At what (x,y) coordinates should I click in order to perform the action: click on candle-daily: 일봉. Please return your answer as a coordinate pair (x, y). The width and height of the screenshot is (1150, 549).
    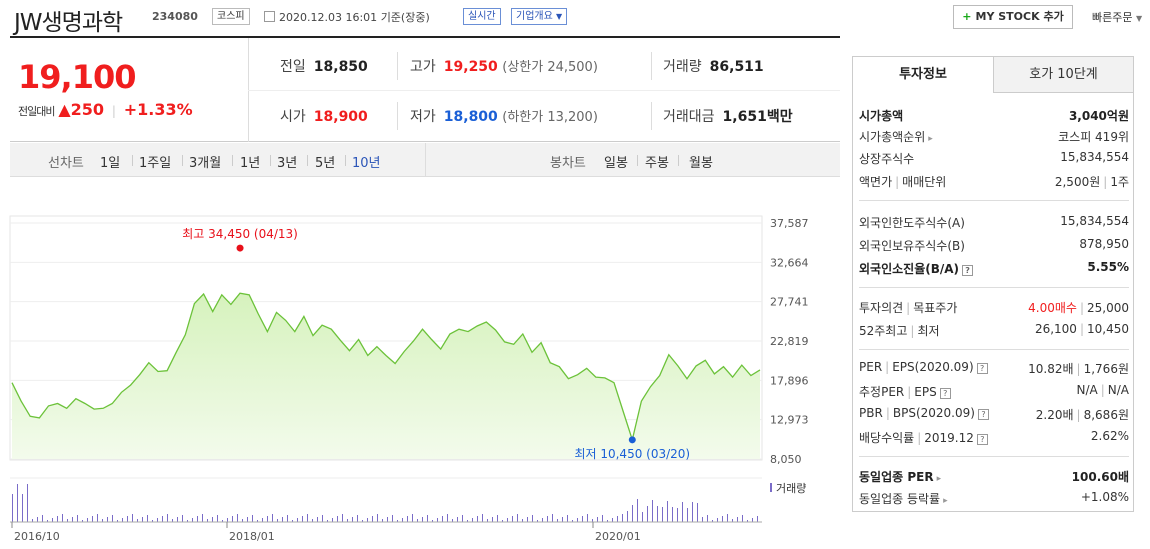
    Looking at the image, I should click on (616, 163).